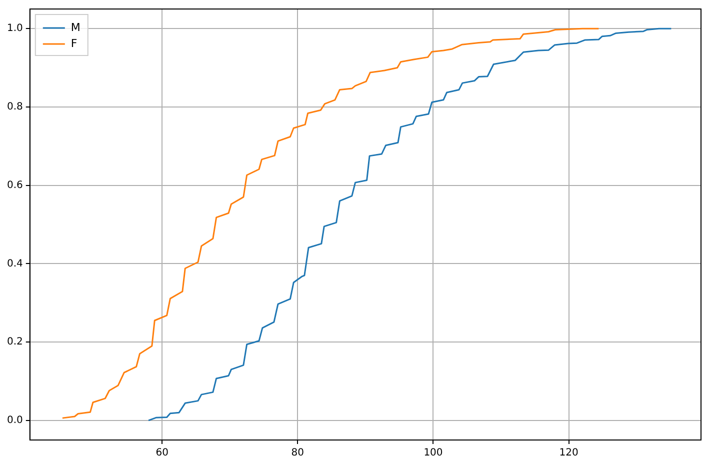 This screenshot has width=707, height=466. Describe the element at coordinates (14, 264) in the screenshot. I see `y-tick-label: 0.4` at that location.